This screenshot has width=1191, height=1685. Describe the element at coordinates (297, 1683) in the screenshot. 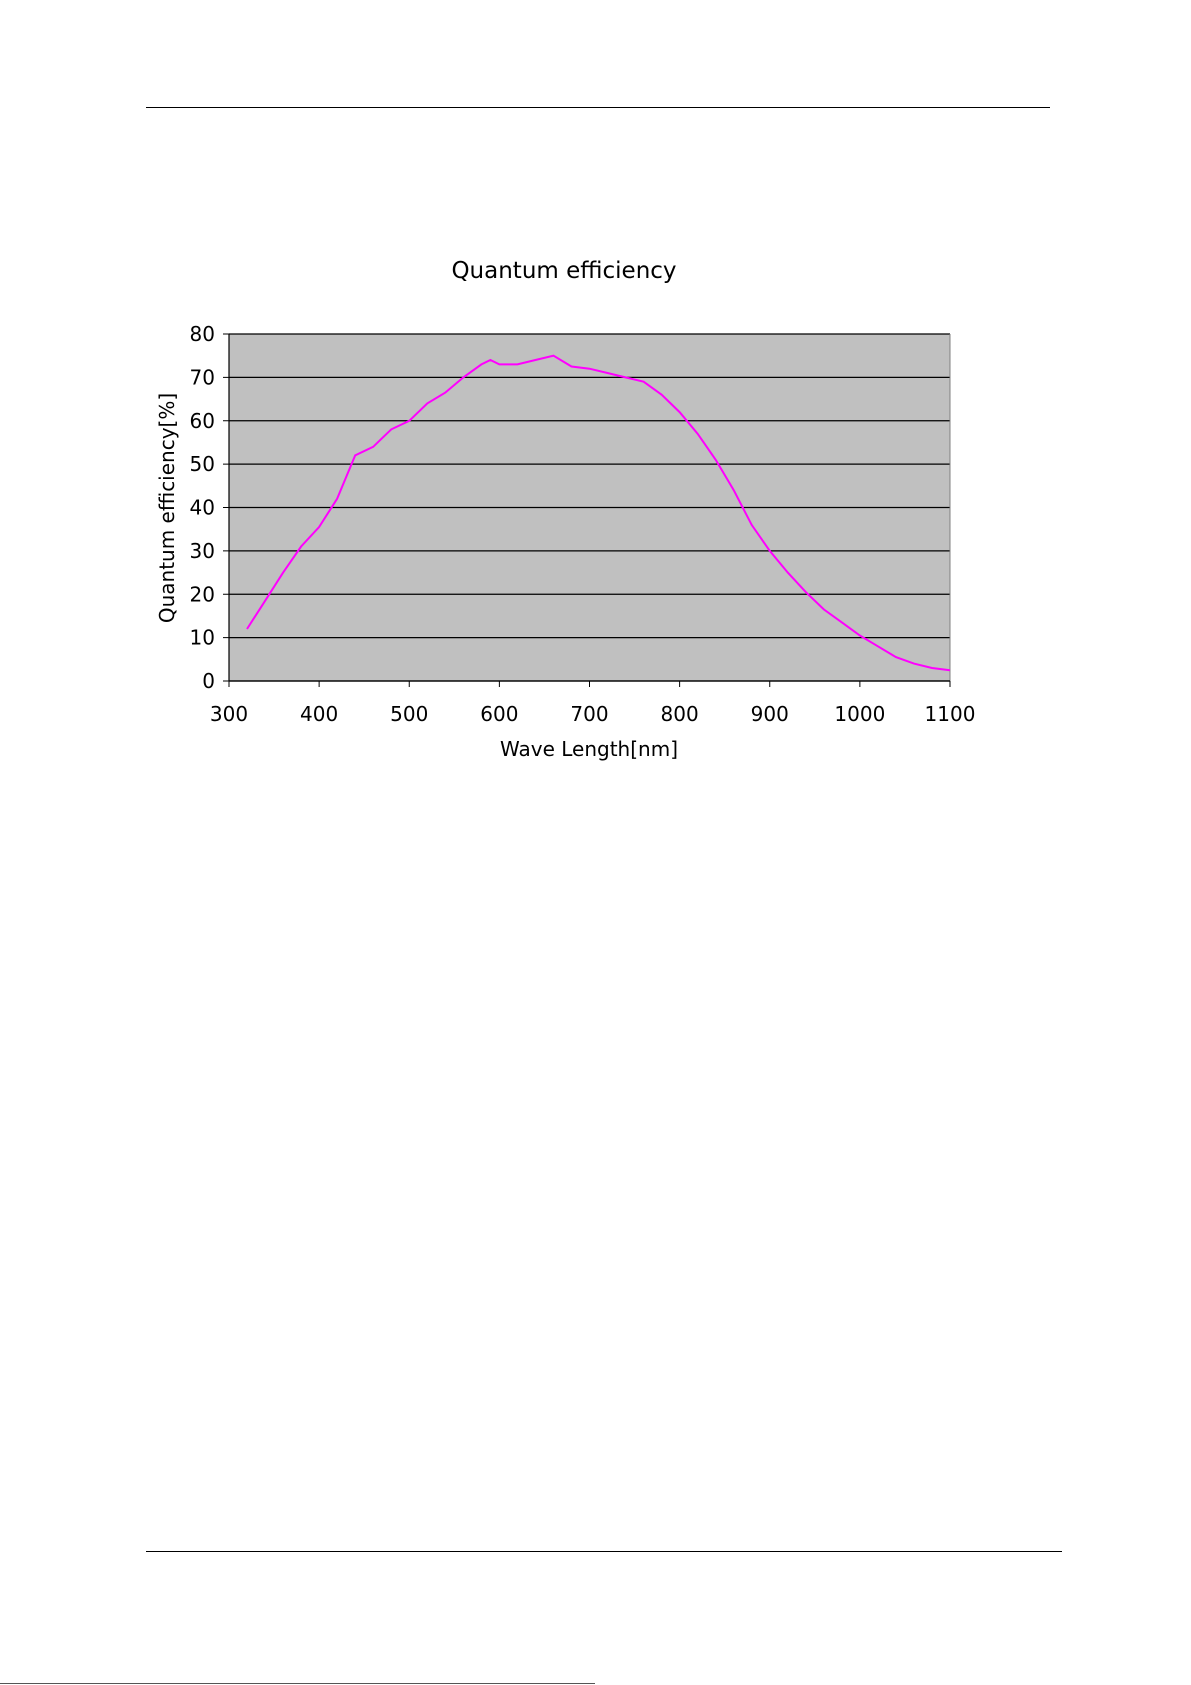

I see `page-edge-rule` at that location.